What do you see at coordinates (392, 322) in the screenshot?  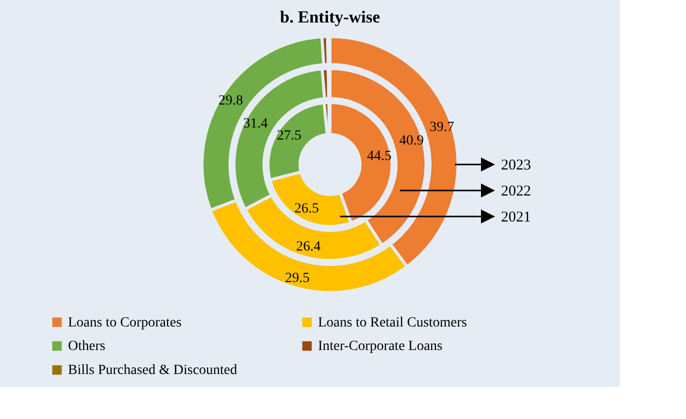 I see `legend-label: Loans to Retail Customers` at bounding box center [392, 322].